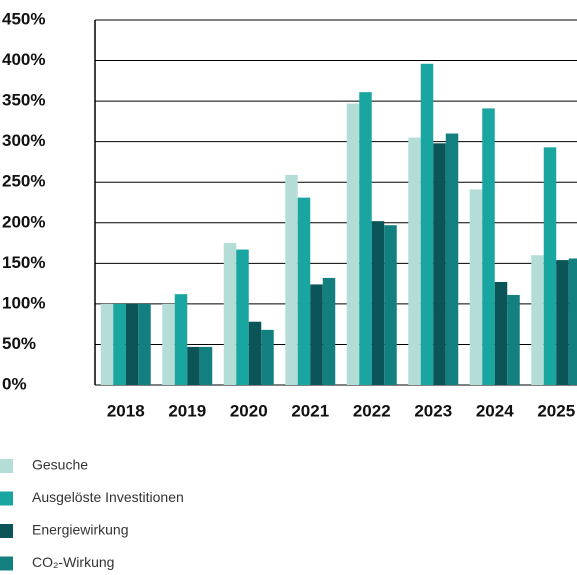  I want to click on y-tick-label: 150%, so click(23, 262).